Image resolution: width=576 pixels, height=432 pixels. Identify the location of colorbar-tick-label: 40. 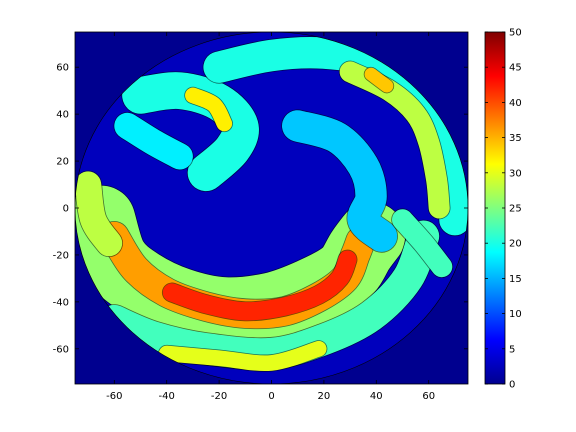
(515, 103).